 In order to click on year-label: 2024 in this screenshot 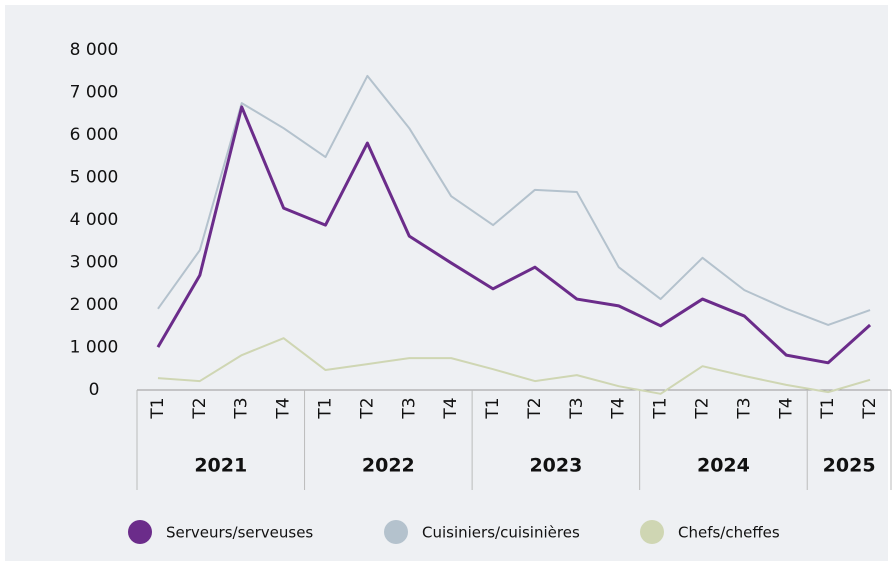, I will do `click(723, 466)`.